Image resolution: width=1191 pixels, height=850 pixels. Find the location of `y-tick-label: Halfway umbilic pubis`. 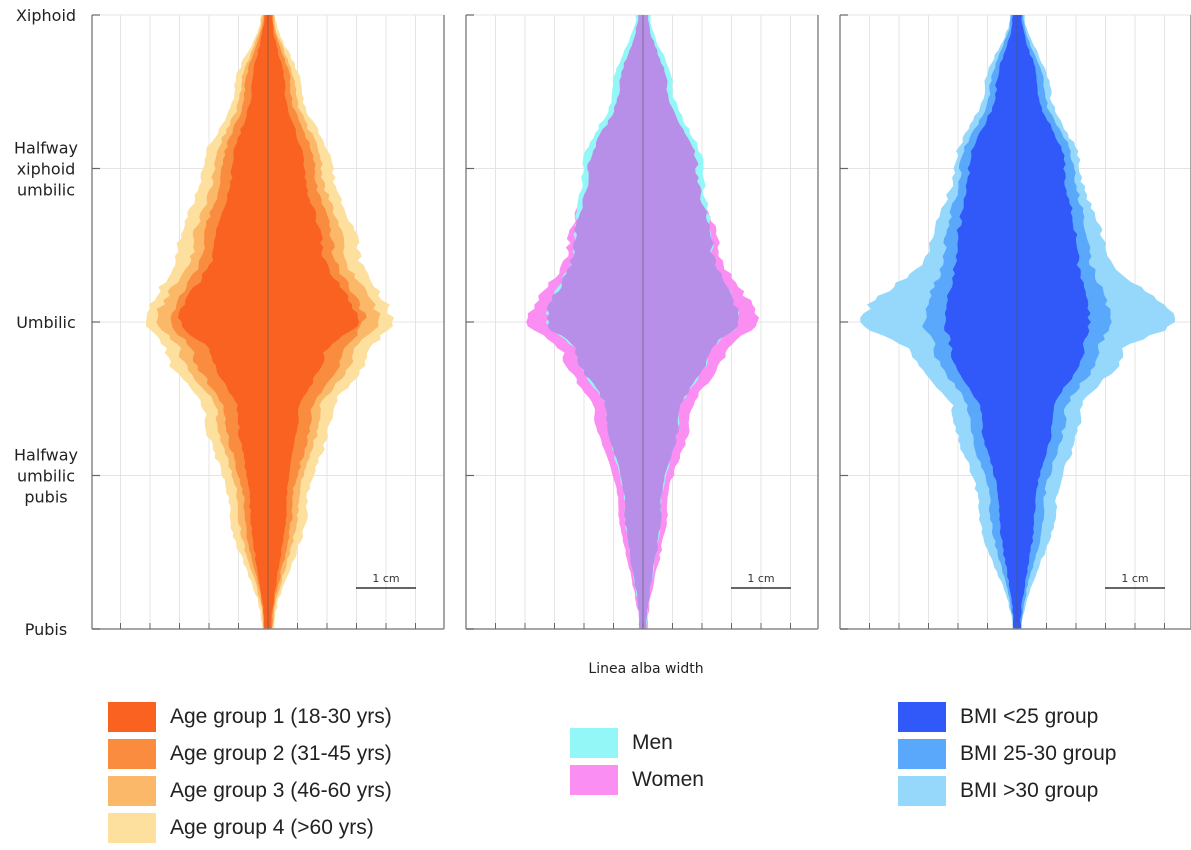

y-tick-label: Halfway umbilic pubis is located at coordinates (46, 476).